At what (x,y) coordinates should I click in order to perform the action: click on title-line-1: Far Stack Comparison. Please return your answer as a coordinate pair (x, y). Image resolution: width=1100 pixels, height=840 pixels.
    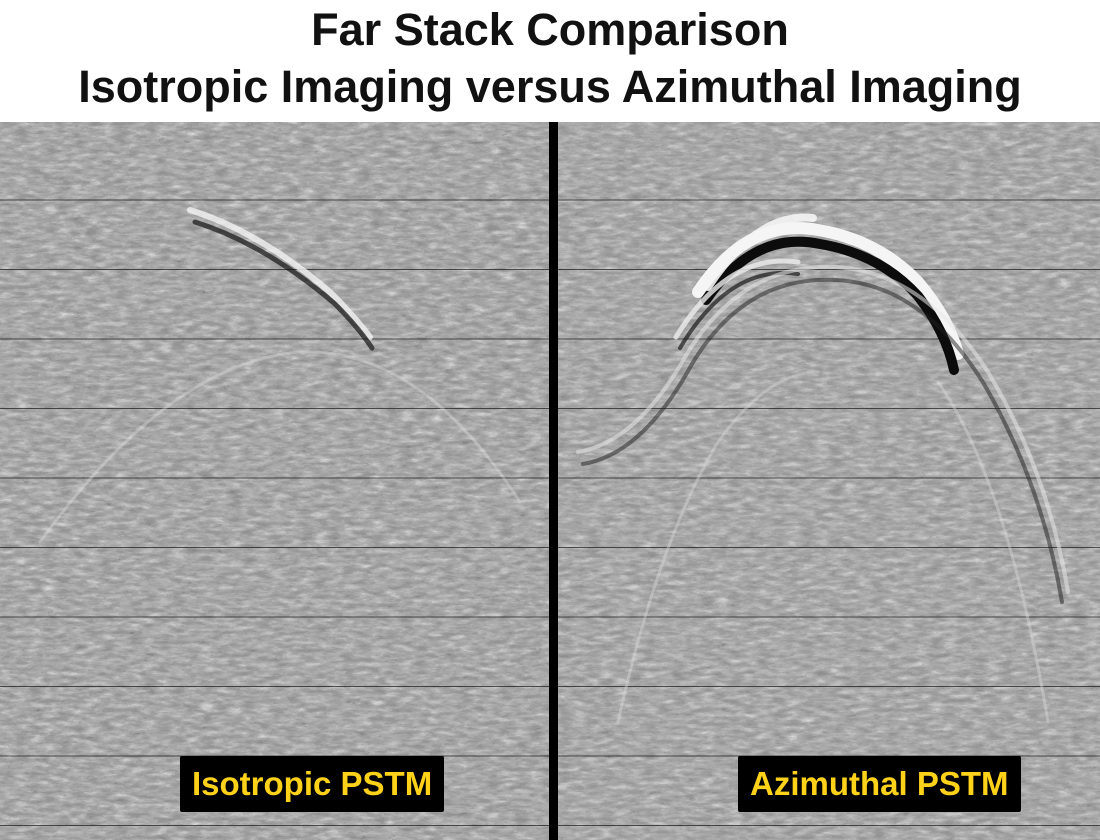
    Looking at the image, I should click on (550, 29).